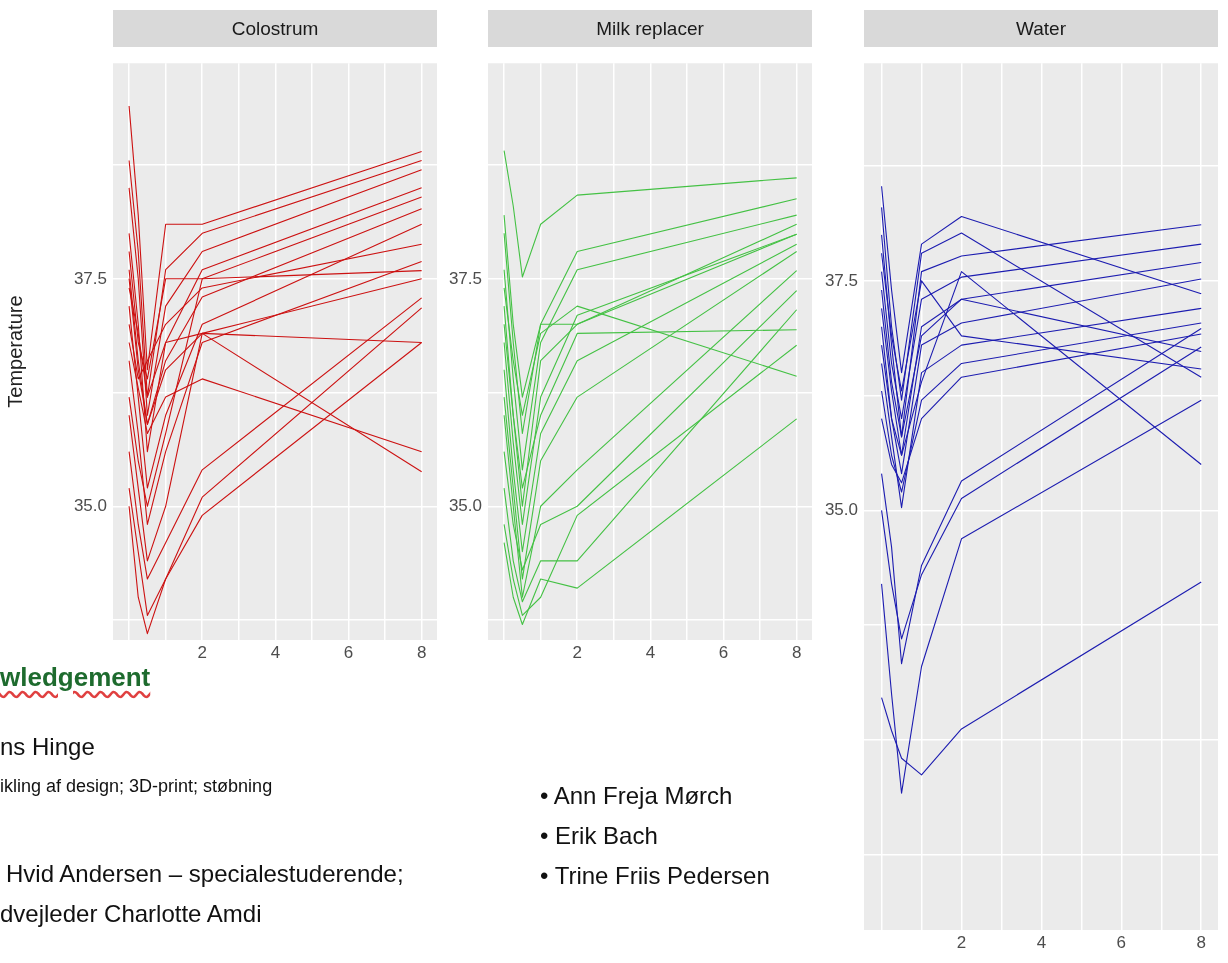  Describe the element at coordinates (599, 835) in the screenshot. I see `text: • Erik Bach` at that location.